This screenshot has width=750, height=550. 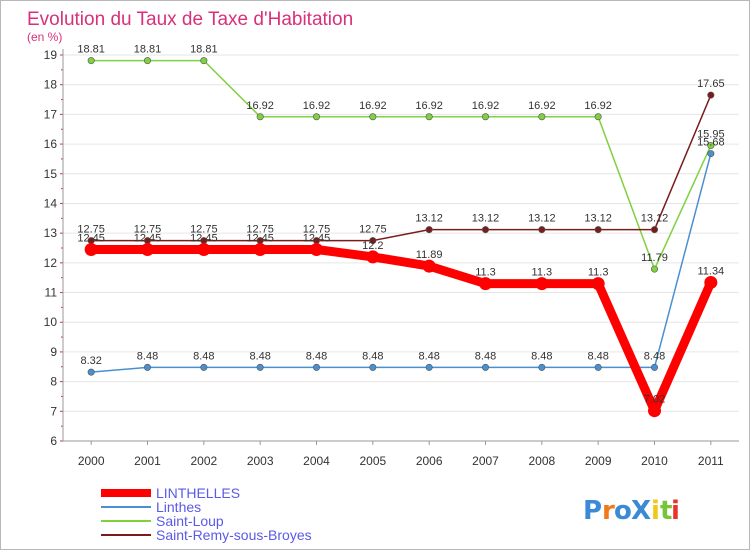 I want to click on y-tick-label: 9, so click(x=53, y=352).